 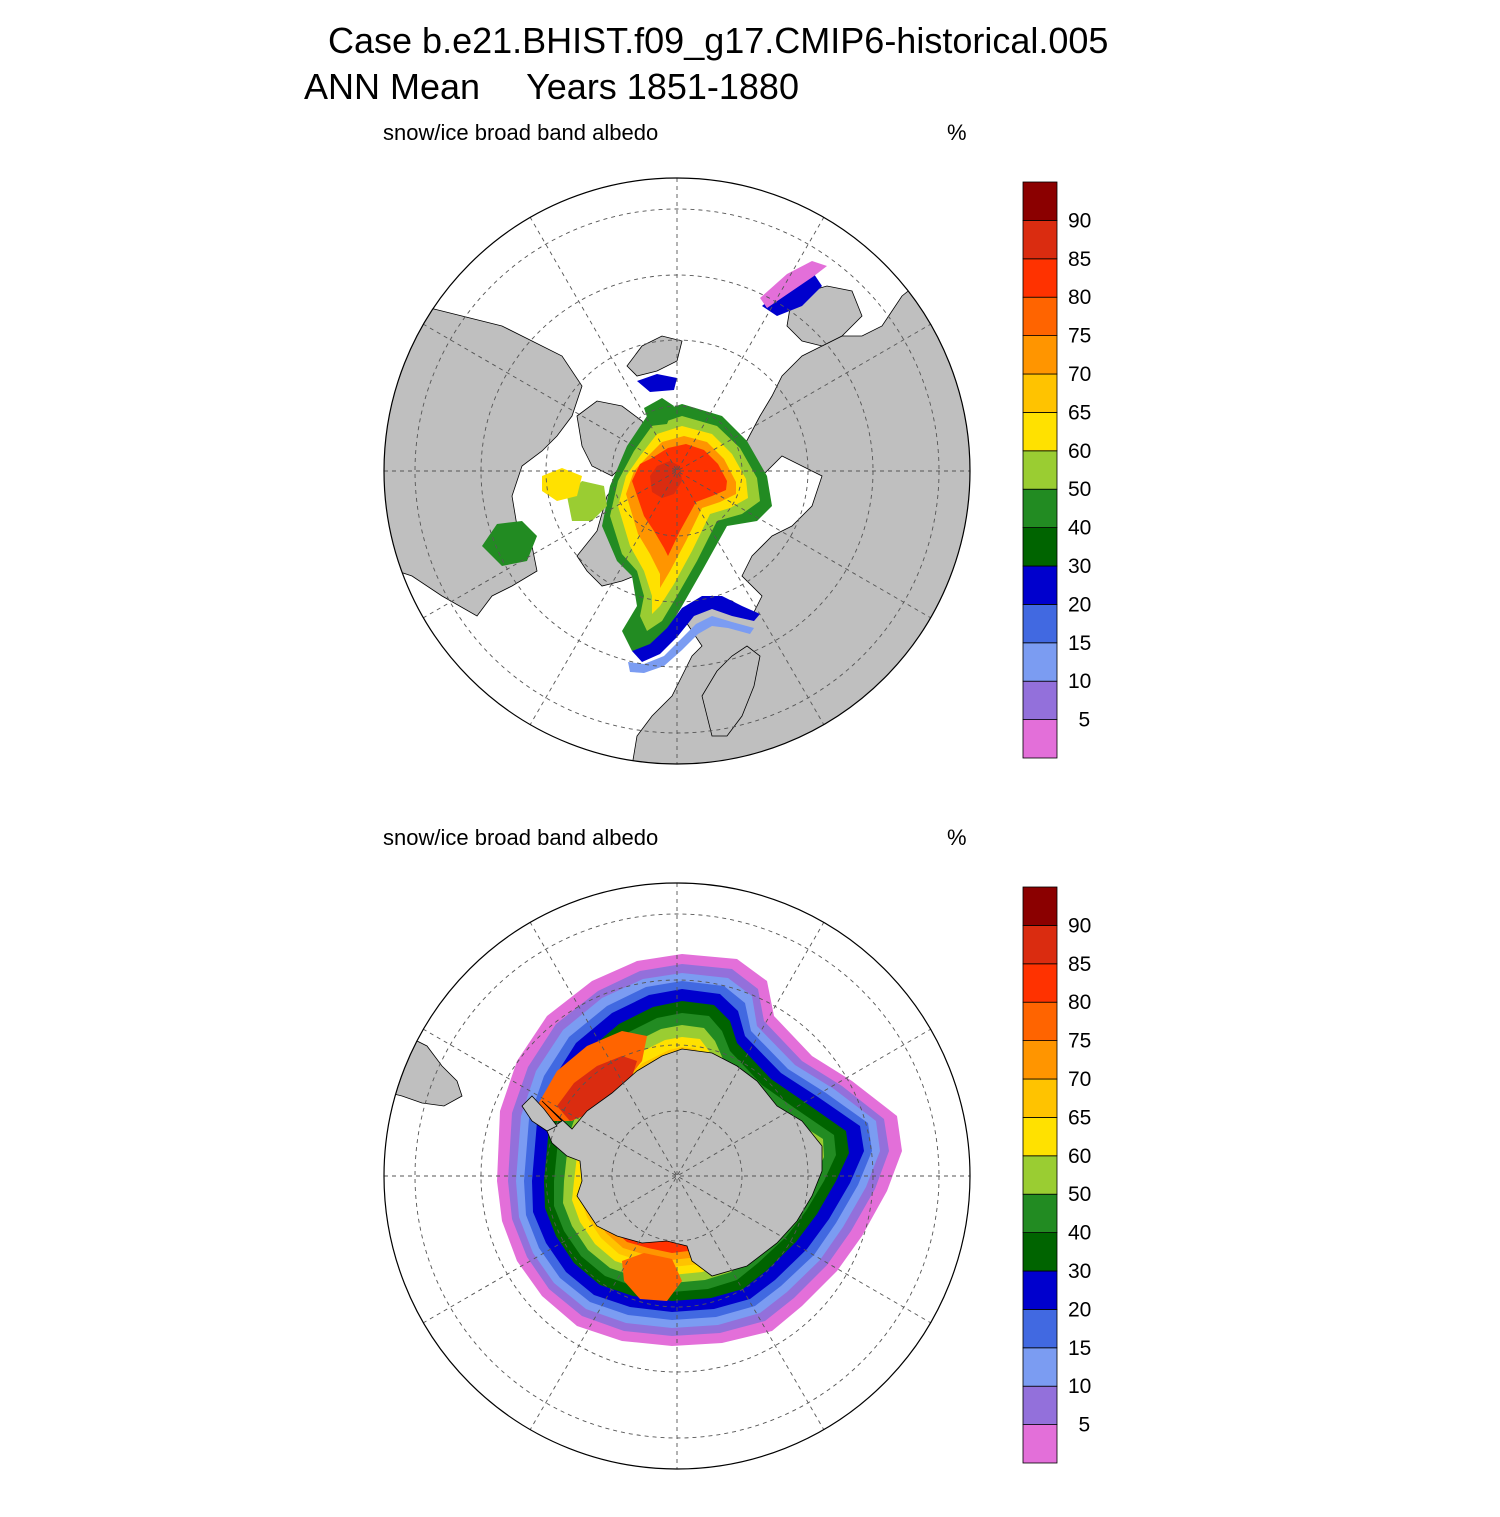 What do you see at coordinates (509, 543) in the screenshot?
I see `west-canada-ice` at bounding box center [509, 543].